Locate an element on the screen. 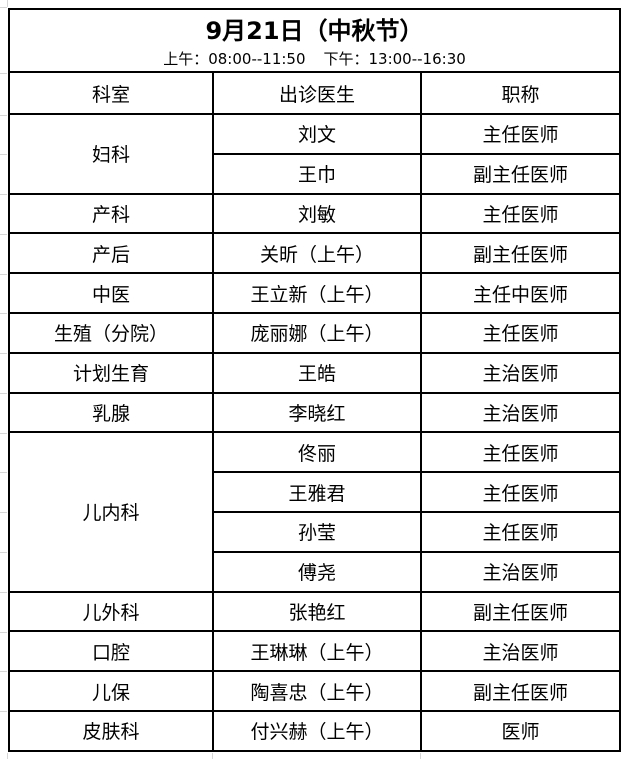 The image size is (624, 759). doctor-cell: 孙莹 is located at coordinates (317, 531).